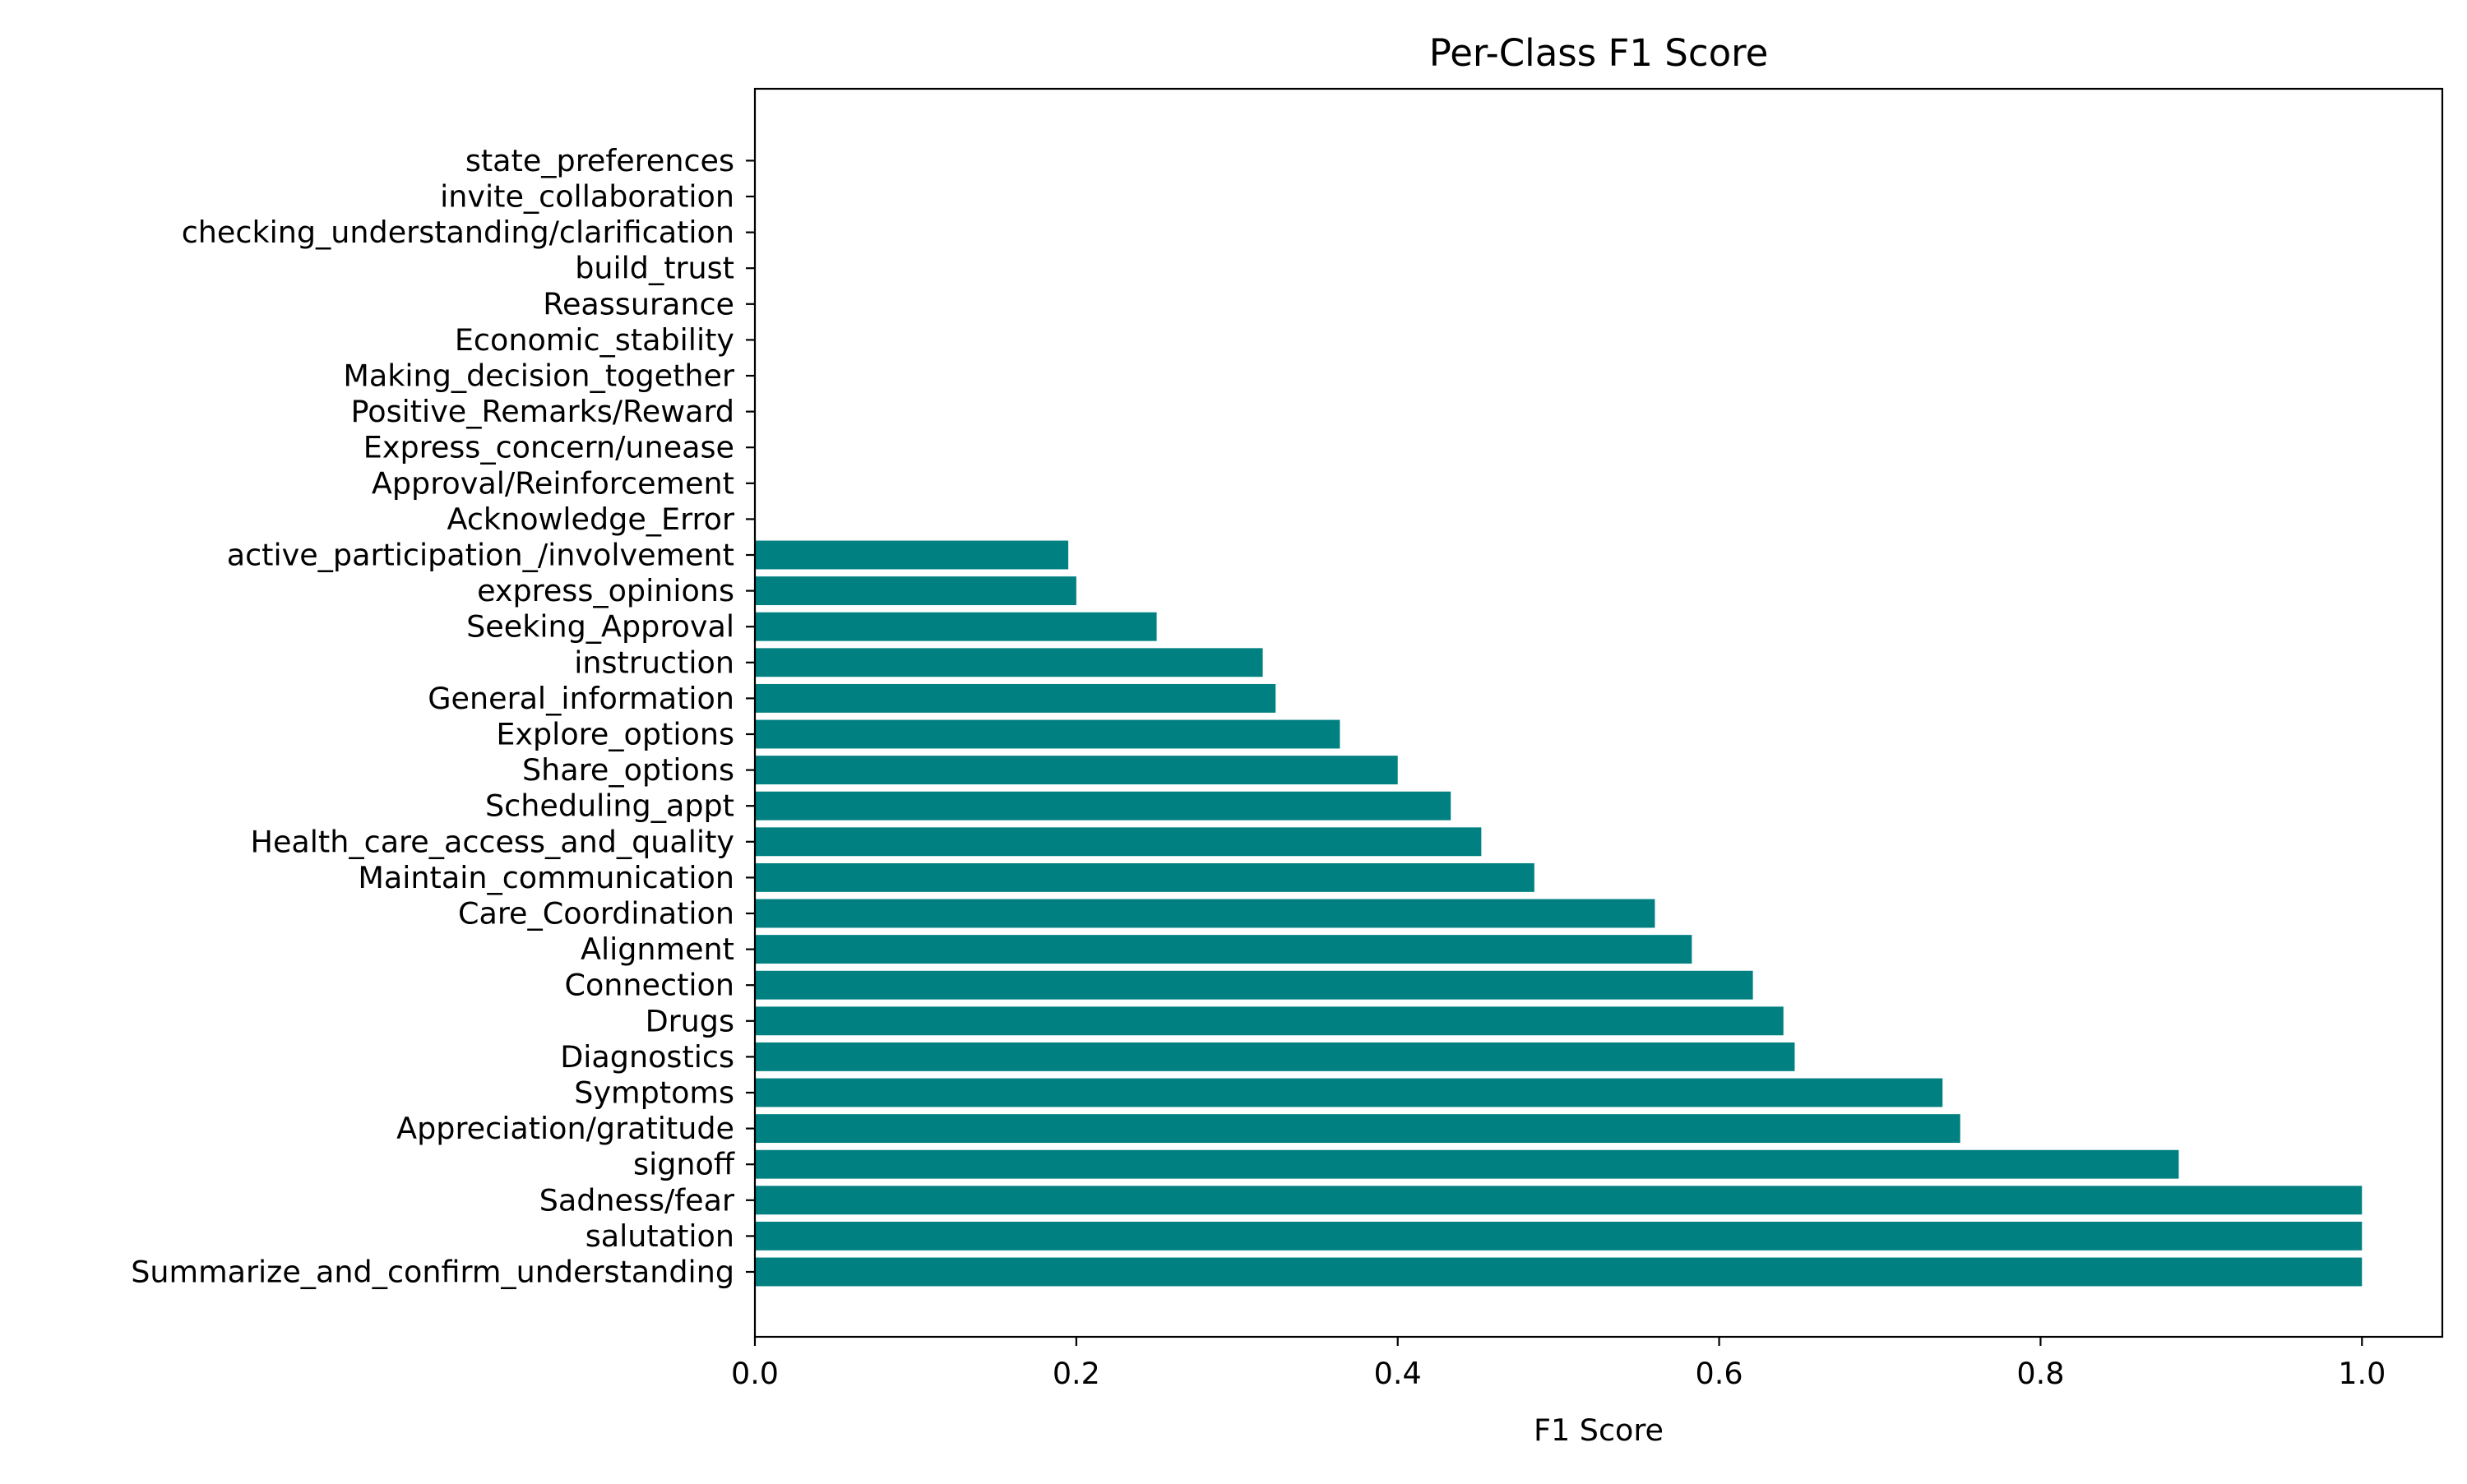  Describe the element at coordinates (546, 877) in the screenshot. I see `y-tick-label: Maintain_communication` at that location.